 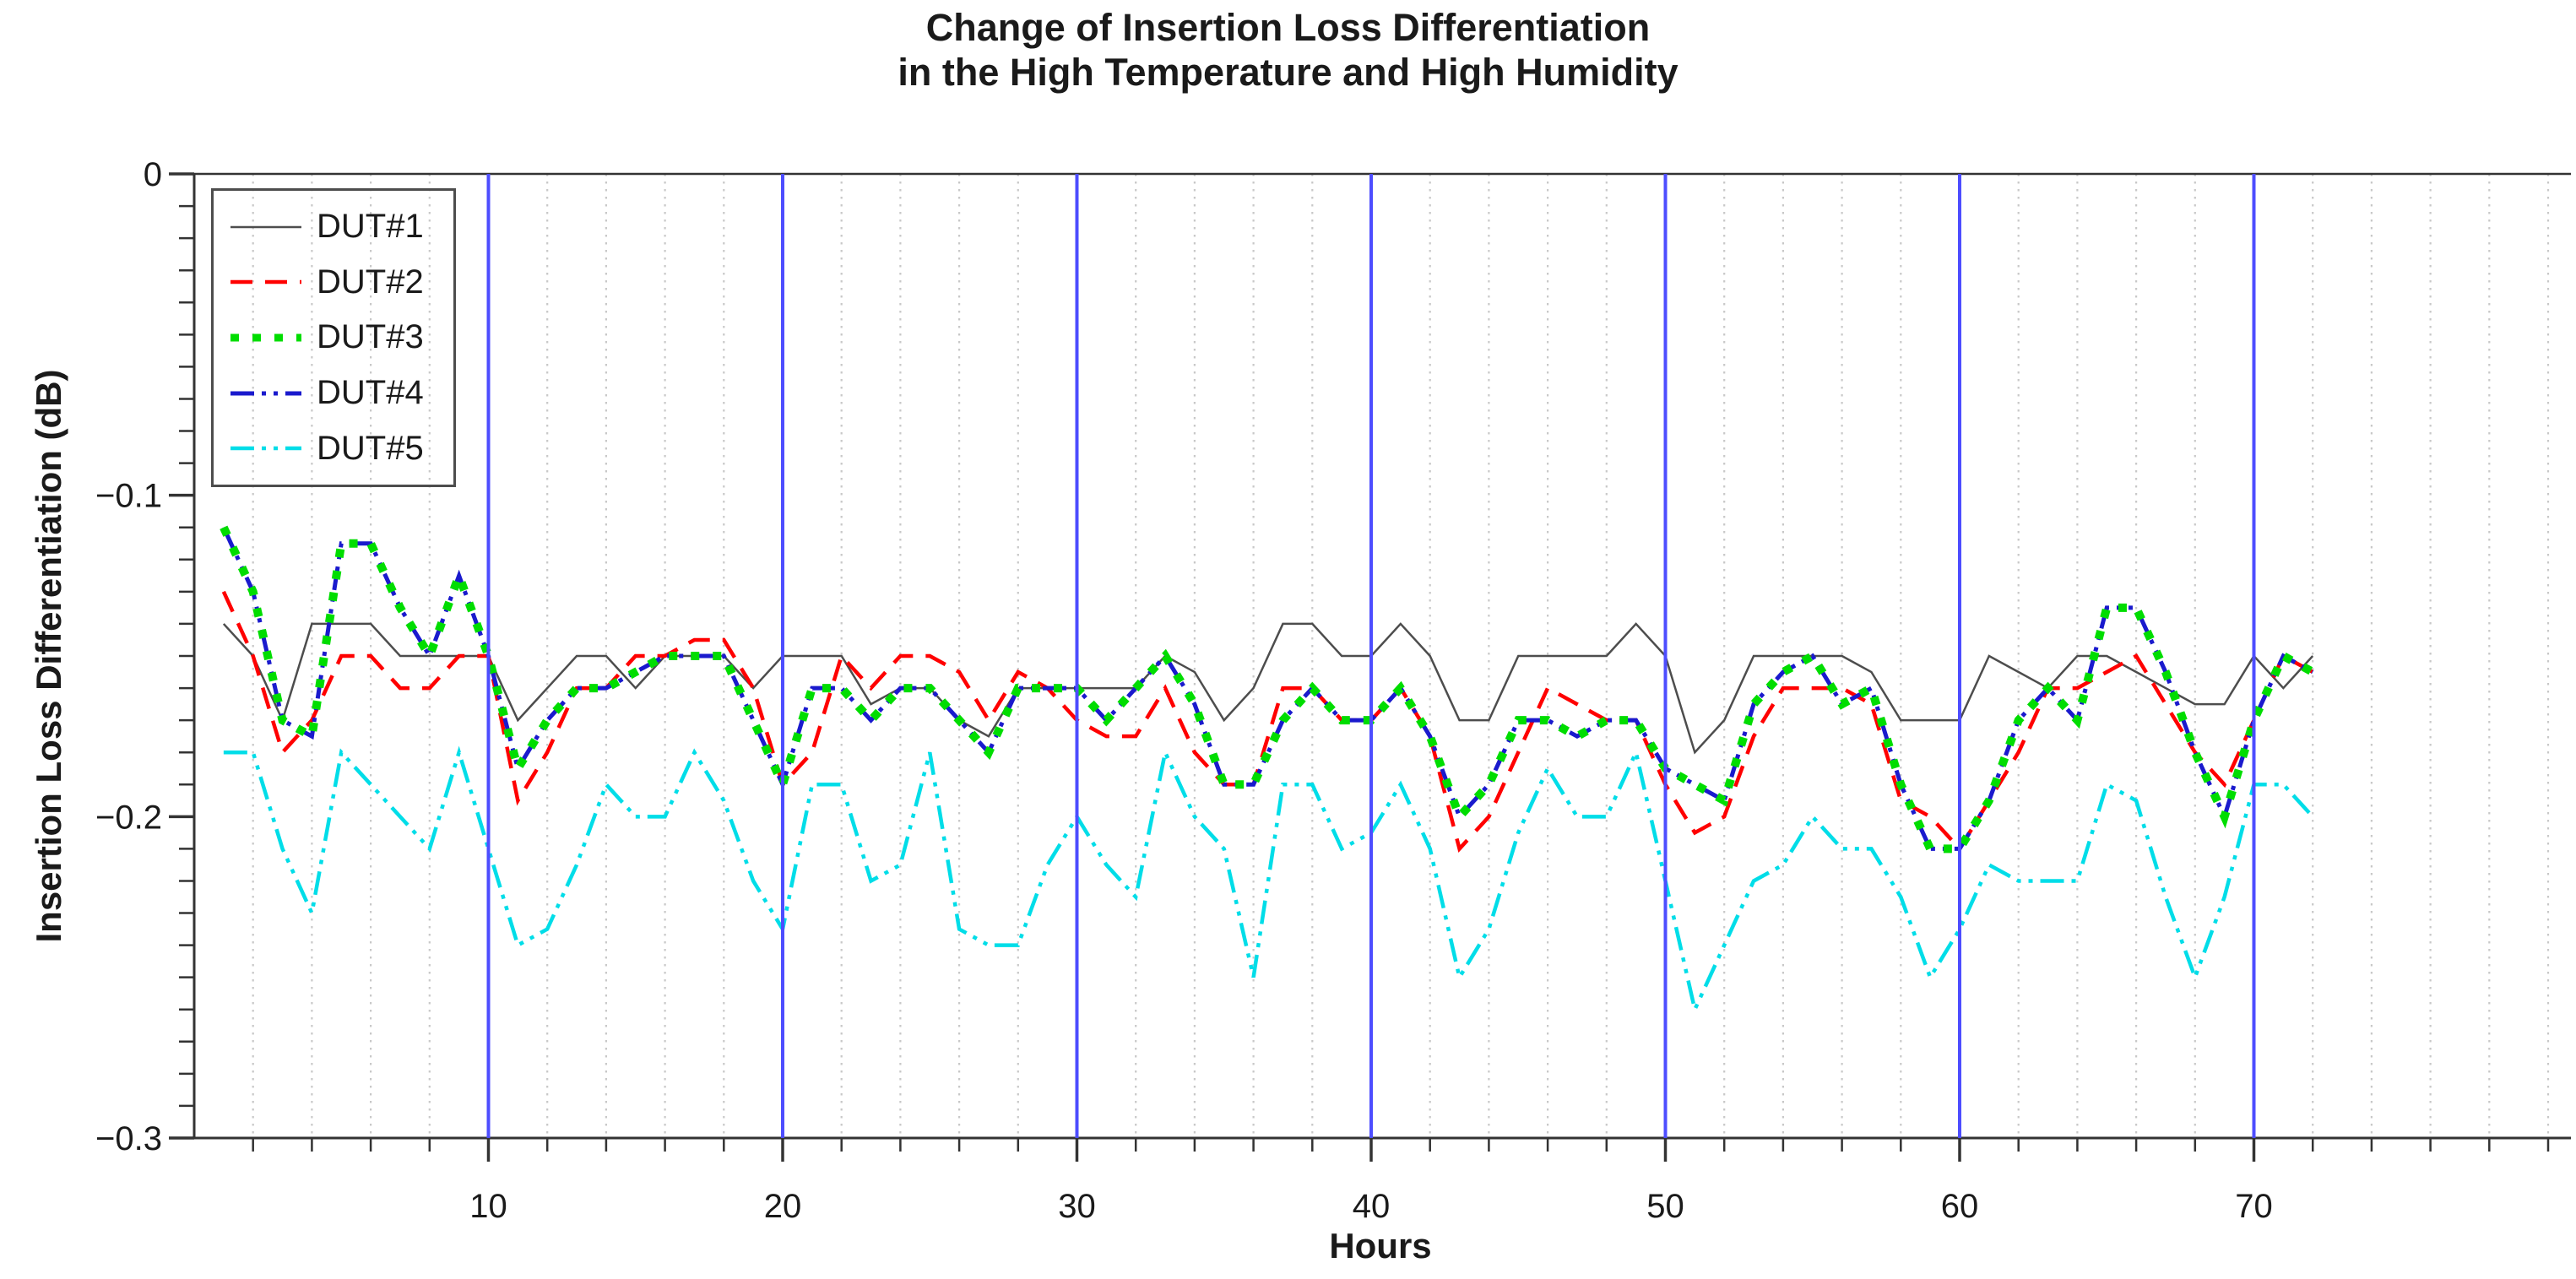 I want to click on y-tick-label: −0.3, so click(x=129, y=1139).